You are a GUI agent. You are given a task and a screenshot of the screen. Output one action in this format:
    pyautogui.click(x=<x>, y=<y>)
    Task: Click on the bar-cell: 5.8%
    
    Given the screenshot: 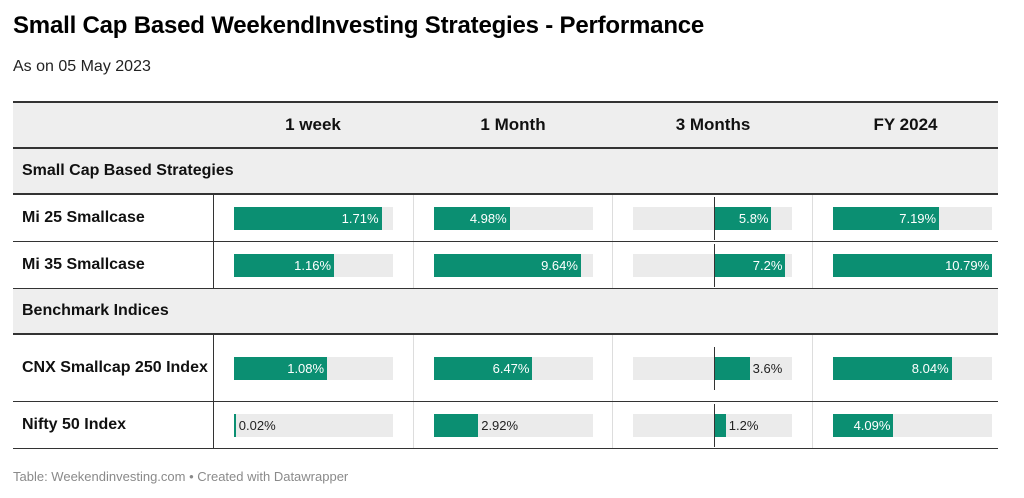 What is the action you would take?
    pyautogui.click(x=713, y=218)
    